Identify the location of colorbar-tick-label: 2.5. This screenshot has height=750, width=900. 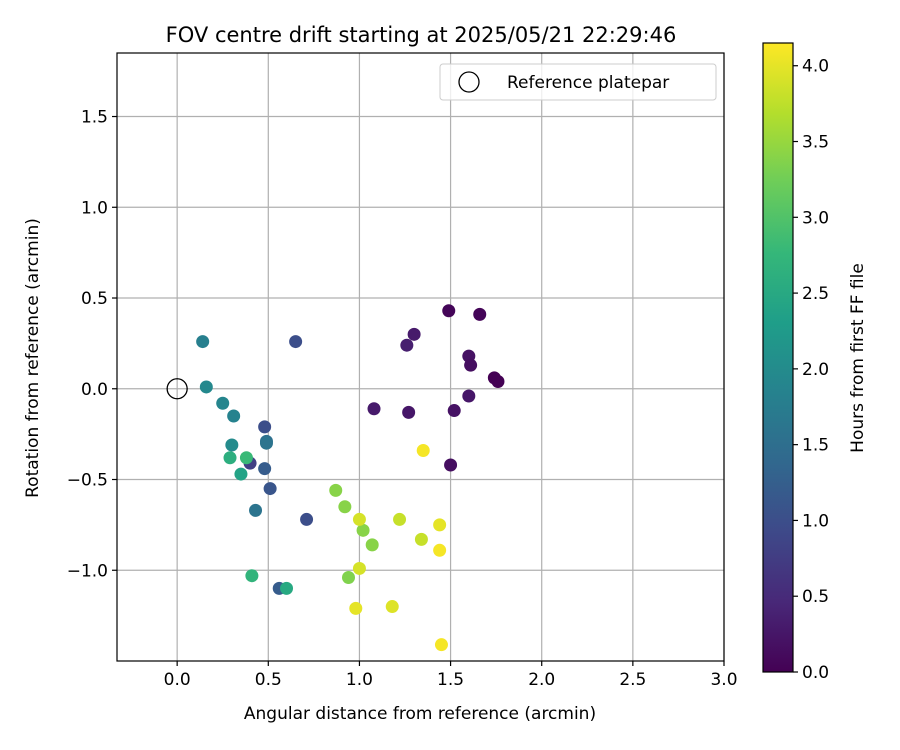
(815, 294).